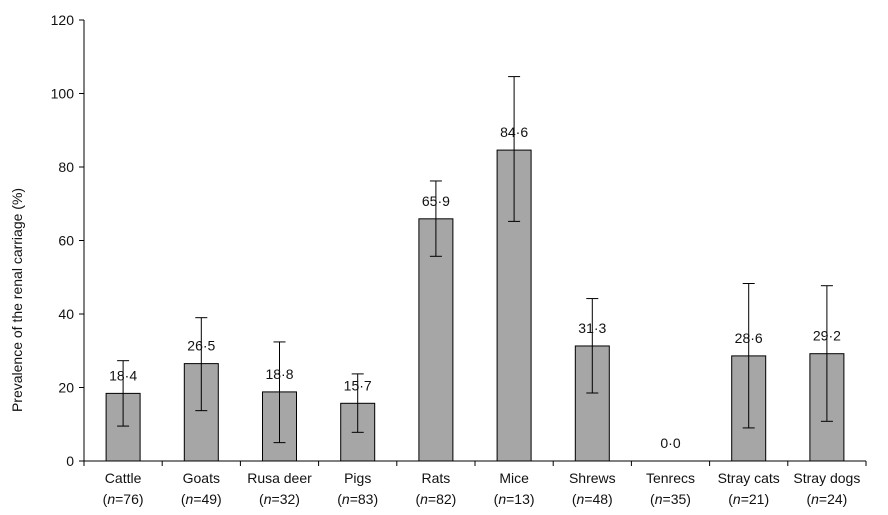 The image size is (888, 515). What do you see at coordinates (436, 340) in the screenshot?
I see `bar` at bounding box center [436, 340].